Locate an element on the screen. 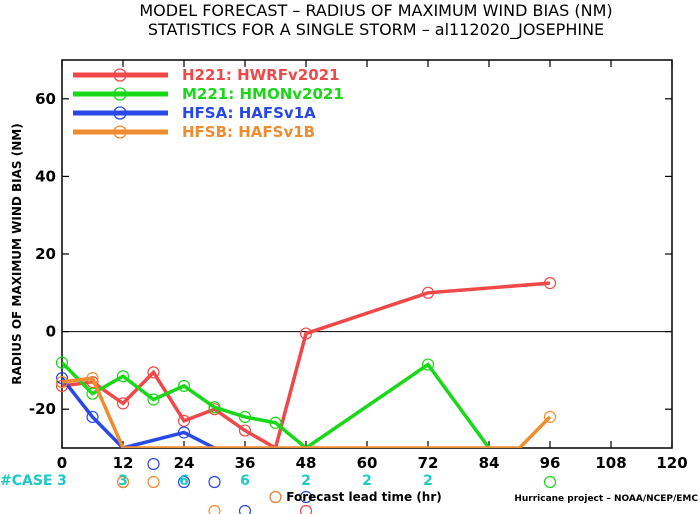 The height and width of the screenshot is (514, 700). x-tick-label: 120 is located at coordinates (671, 463).